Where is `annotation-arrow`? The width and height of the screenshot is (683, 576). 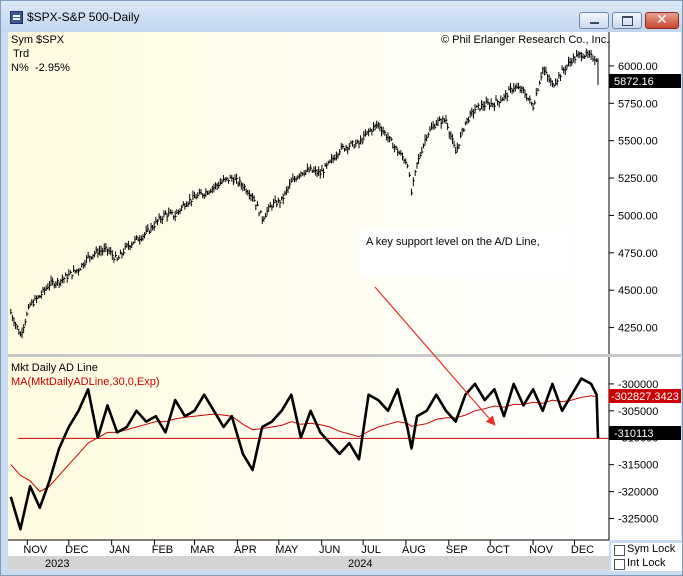
annotation-arrow is located at coordinates (435, 356).